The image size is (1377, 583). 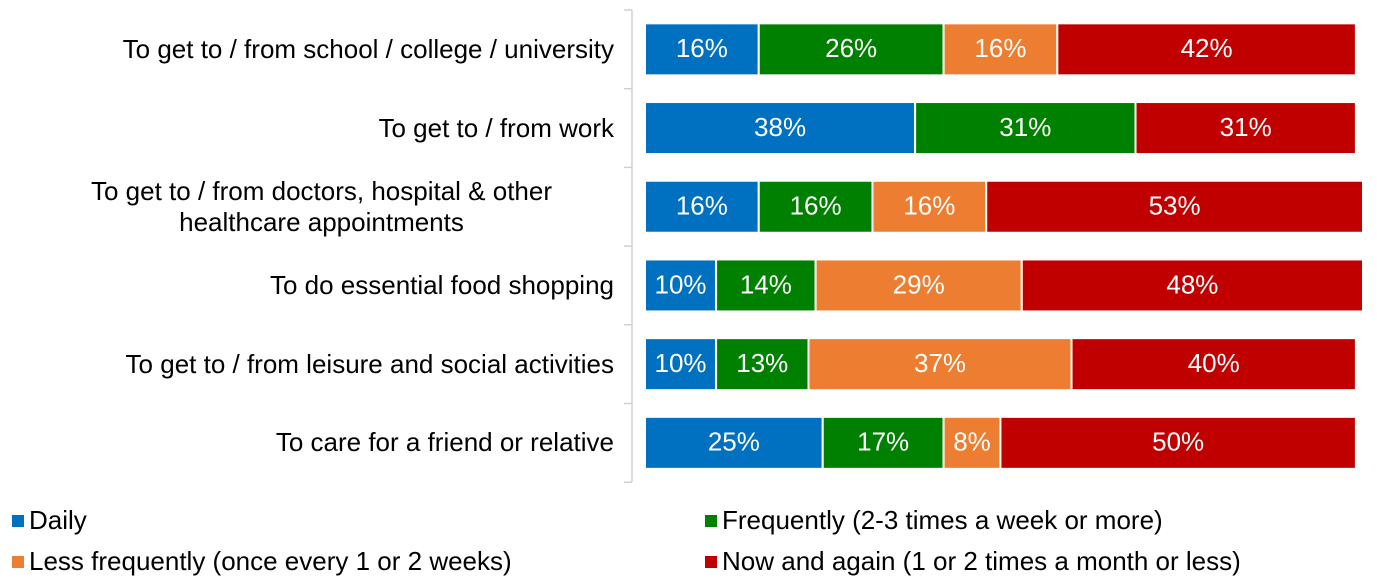 I want to click on data-label: 42%, so click(x=1207, y=48).